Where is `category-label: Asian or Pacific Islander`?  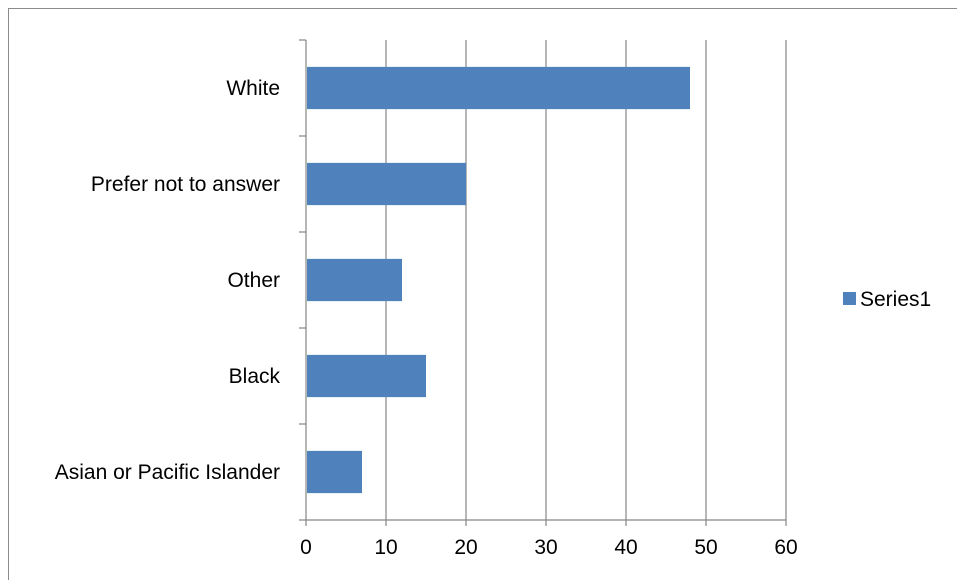 category-label: Asian or Pacific Islander is located at coordinates (167, 472).